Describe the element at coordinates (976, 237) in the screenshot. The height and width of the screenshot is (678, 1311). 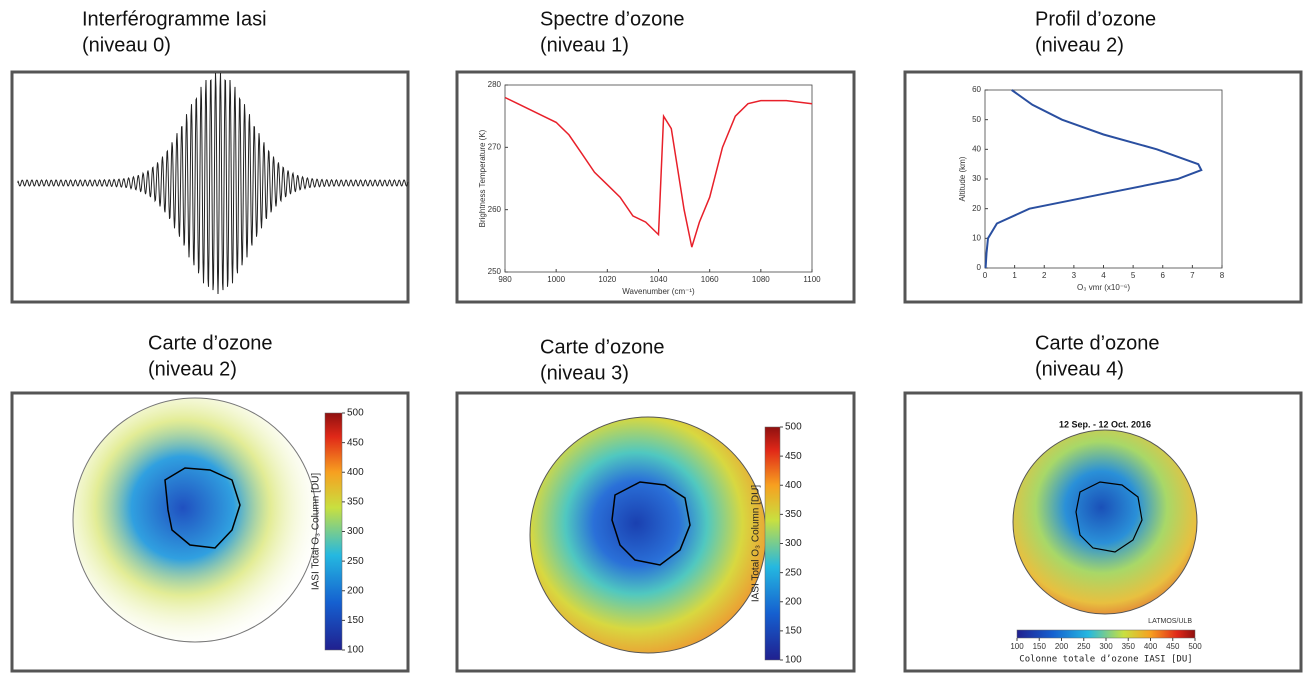
I see `y-tick-label: 10` at that location.